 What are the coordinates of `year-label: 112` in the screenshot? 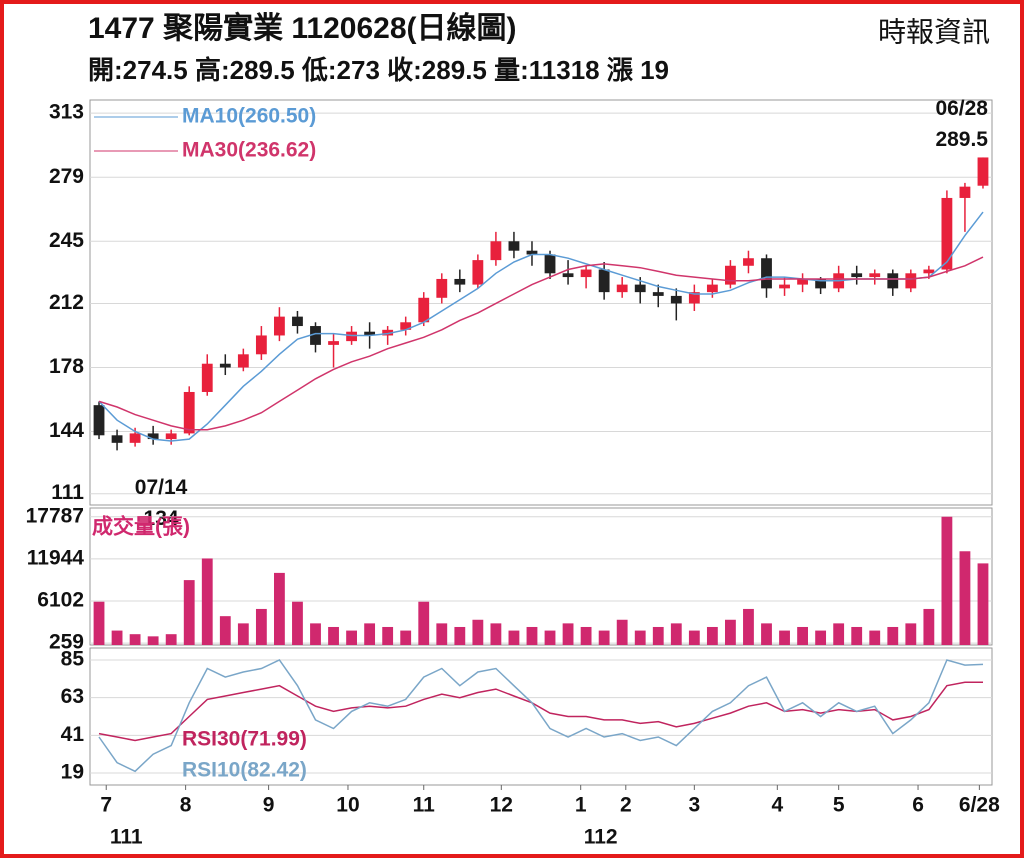 It's located at (601, 837).